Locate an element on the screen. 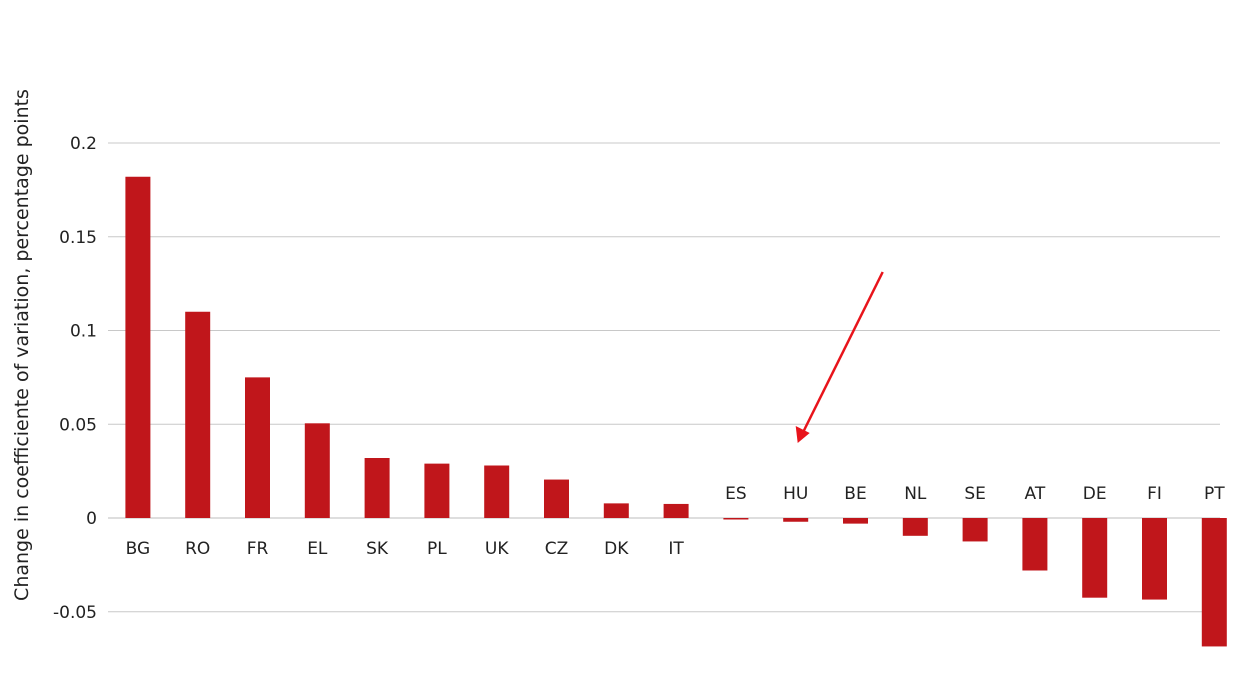 The height and width of the screenshot is (690, 1234). category-label-sk: SK is located at coordinates (377, 549).